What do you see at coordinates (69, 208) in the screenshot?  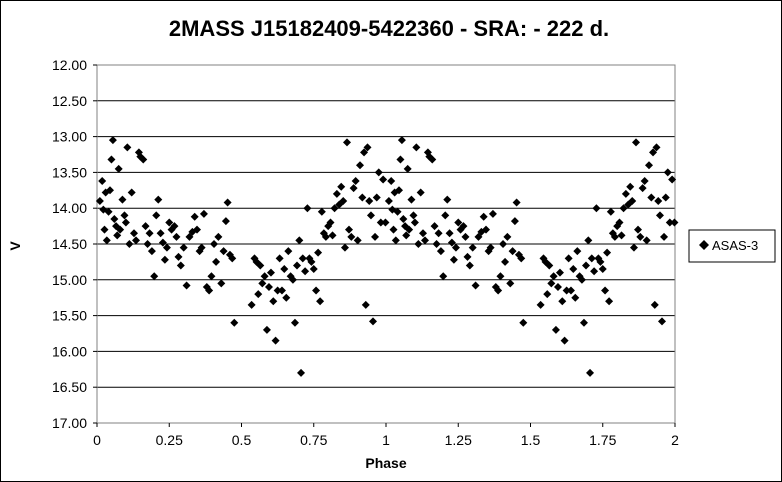 I see `y-tick-label: 14.00` at bounding box center [69, 208].